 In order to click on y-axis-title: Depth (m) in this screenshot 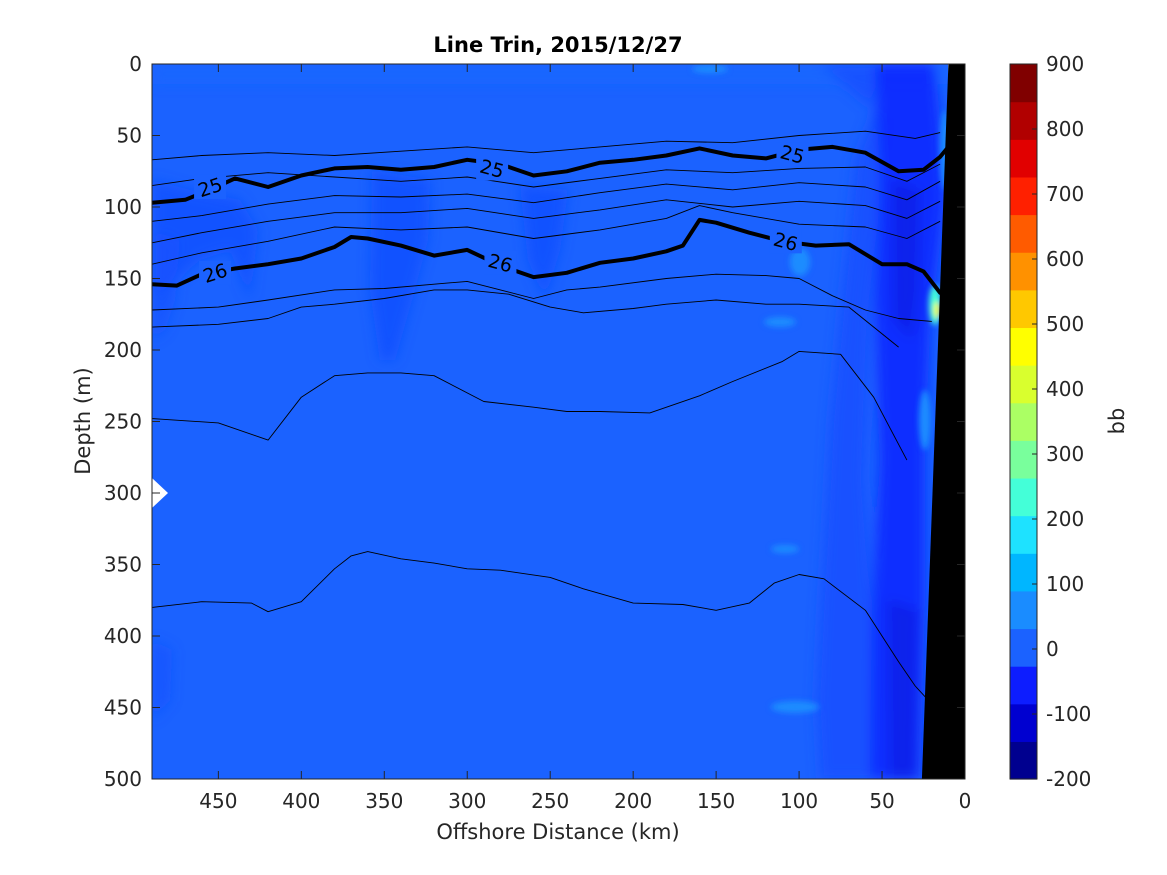, I will do `click(83, 420)`.